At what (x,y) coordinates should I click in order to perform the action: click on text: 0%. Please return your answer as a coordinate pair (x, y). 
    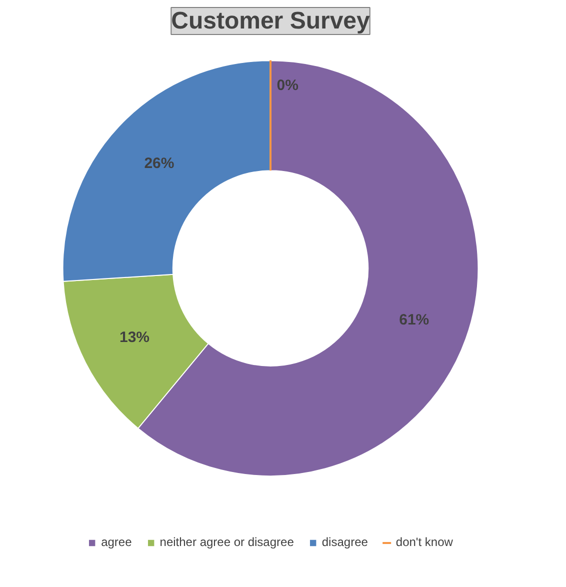
    Looking at the image, I should click on (287, 85).